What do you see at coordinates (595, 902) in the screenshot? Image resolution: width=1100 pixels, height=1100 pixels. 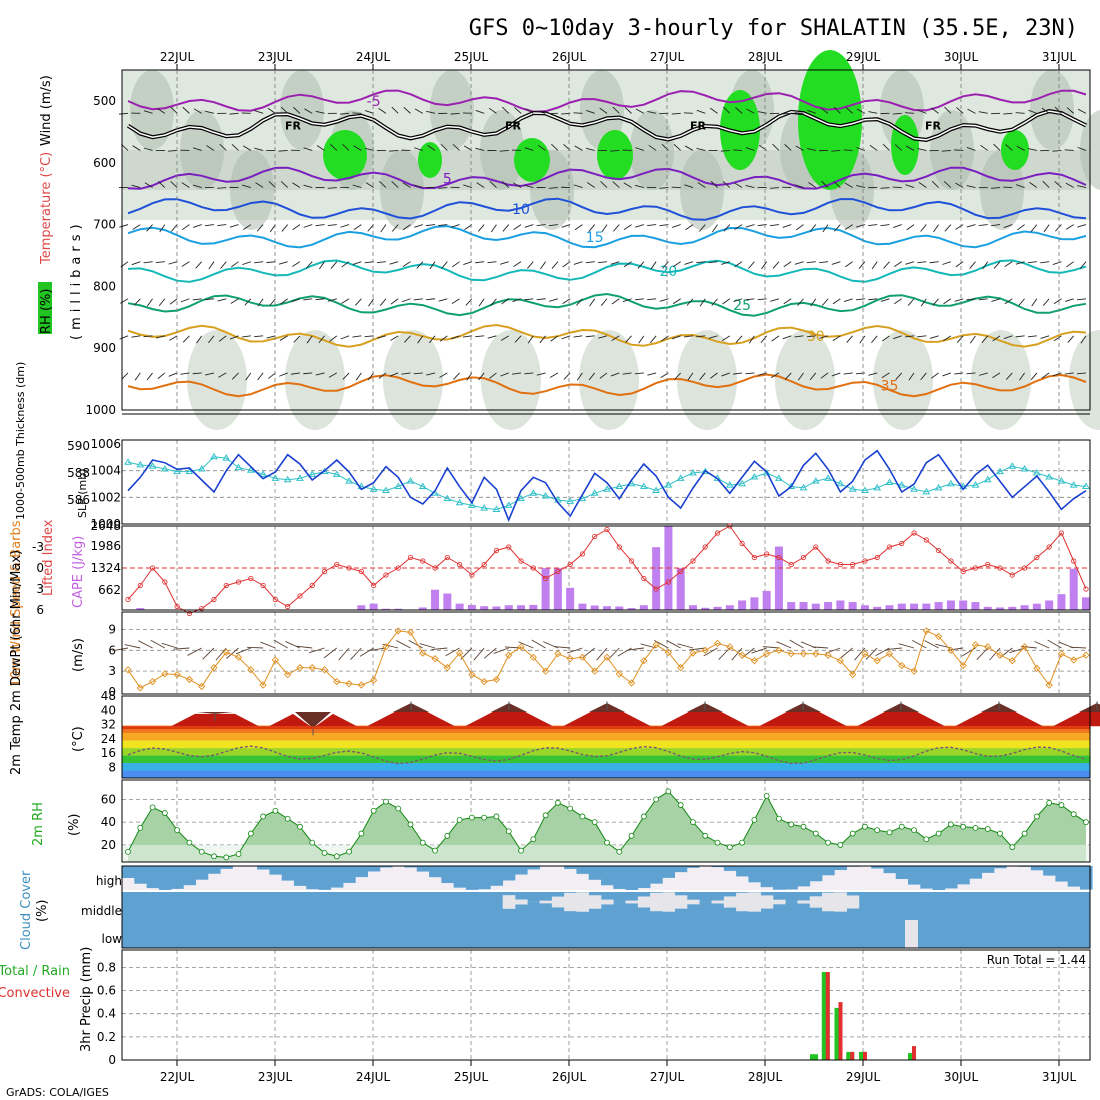 I see `cloud-mid-bar` at bounding box center [595, 902].